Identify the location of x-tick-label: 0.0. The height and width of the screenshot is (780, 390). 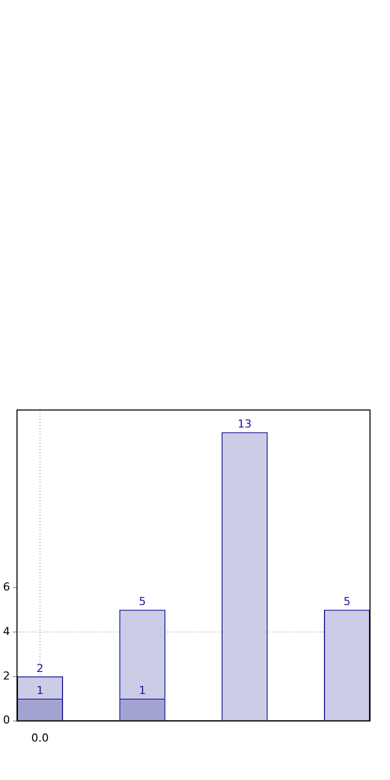
(40, 737).